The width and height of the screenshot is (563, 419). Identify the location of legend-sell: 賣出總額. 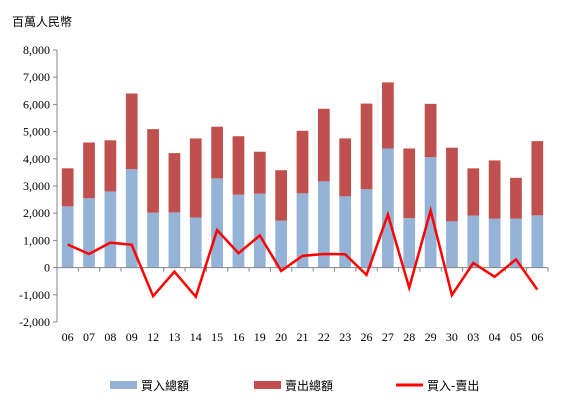
(293, 385).